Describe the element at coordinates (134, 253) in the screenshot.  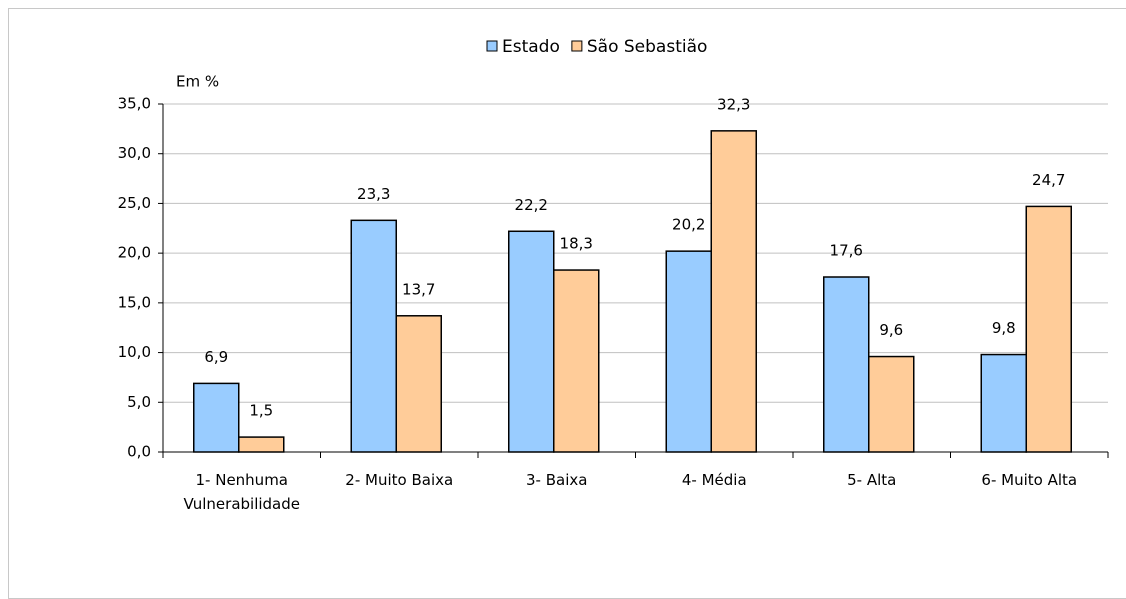
I see `y-tick-label: 20,0` at that location.